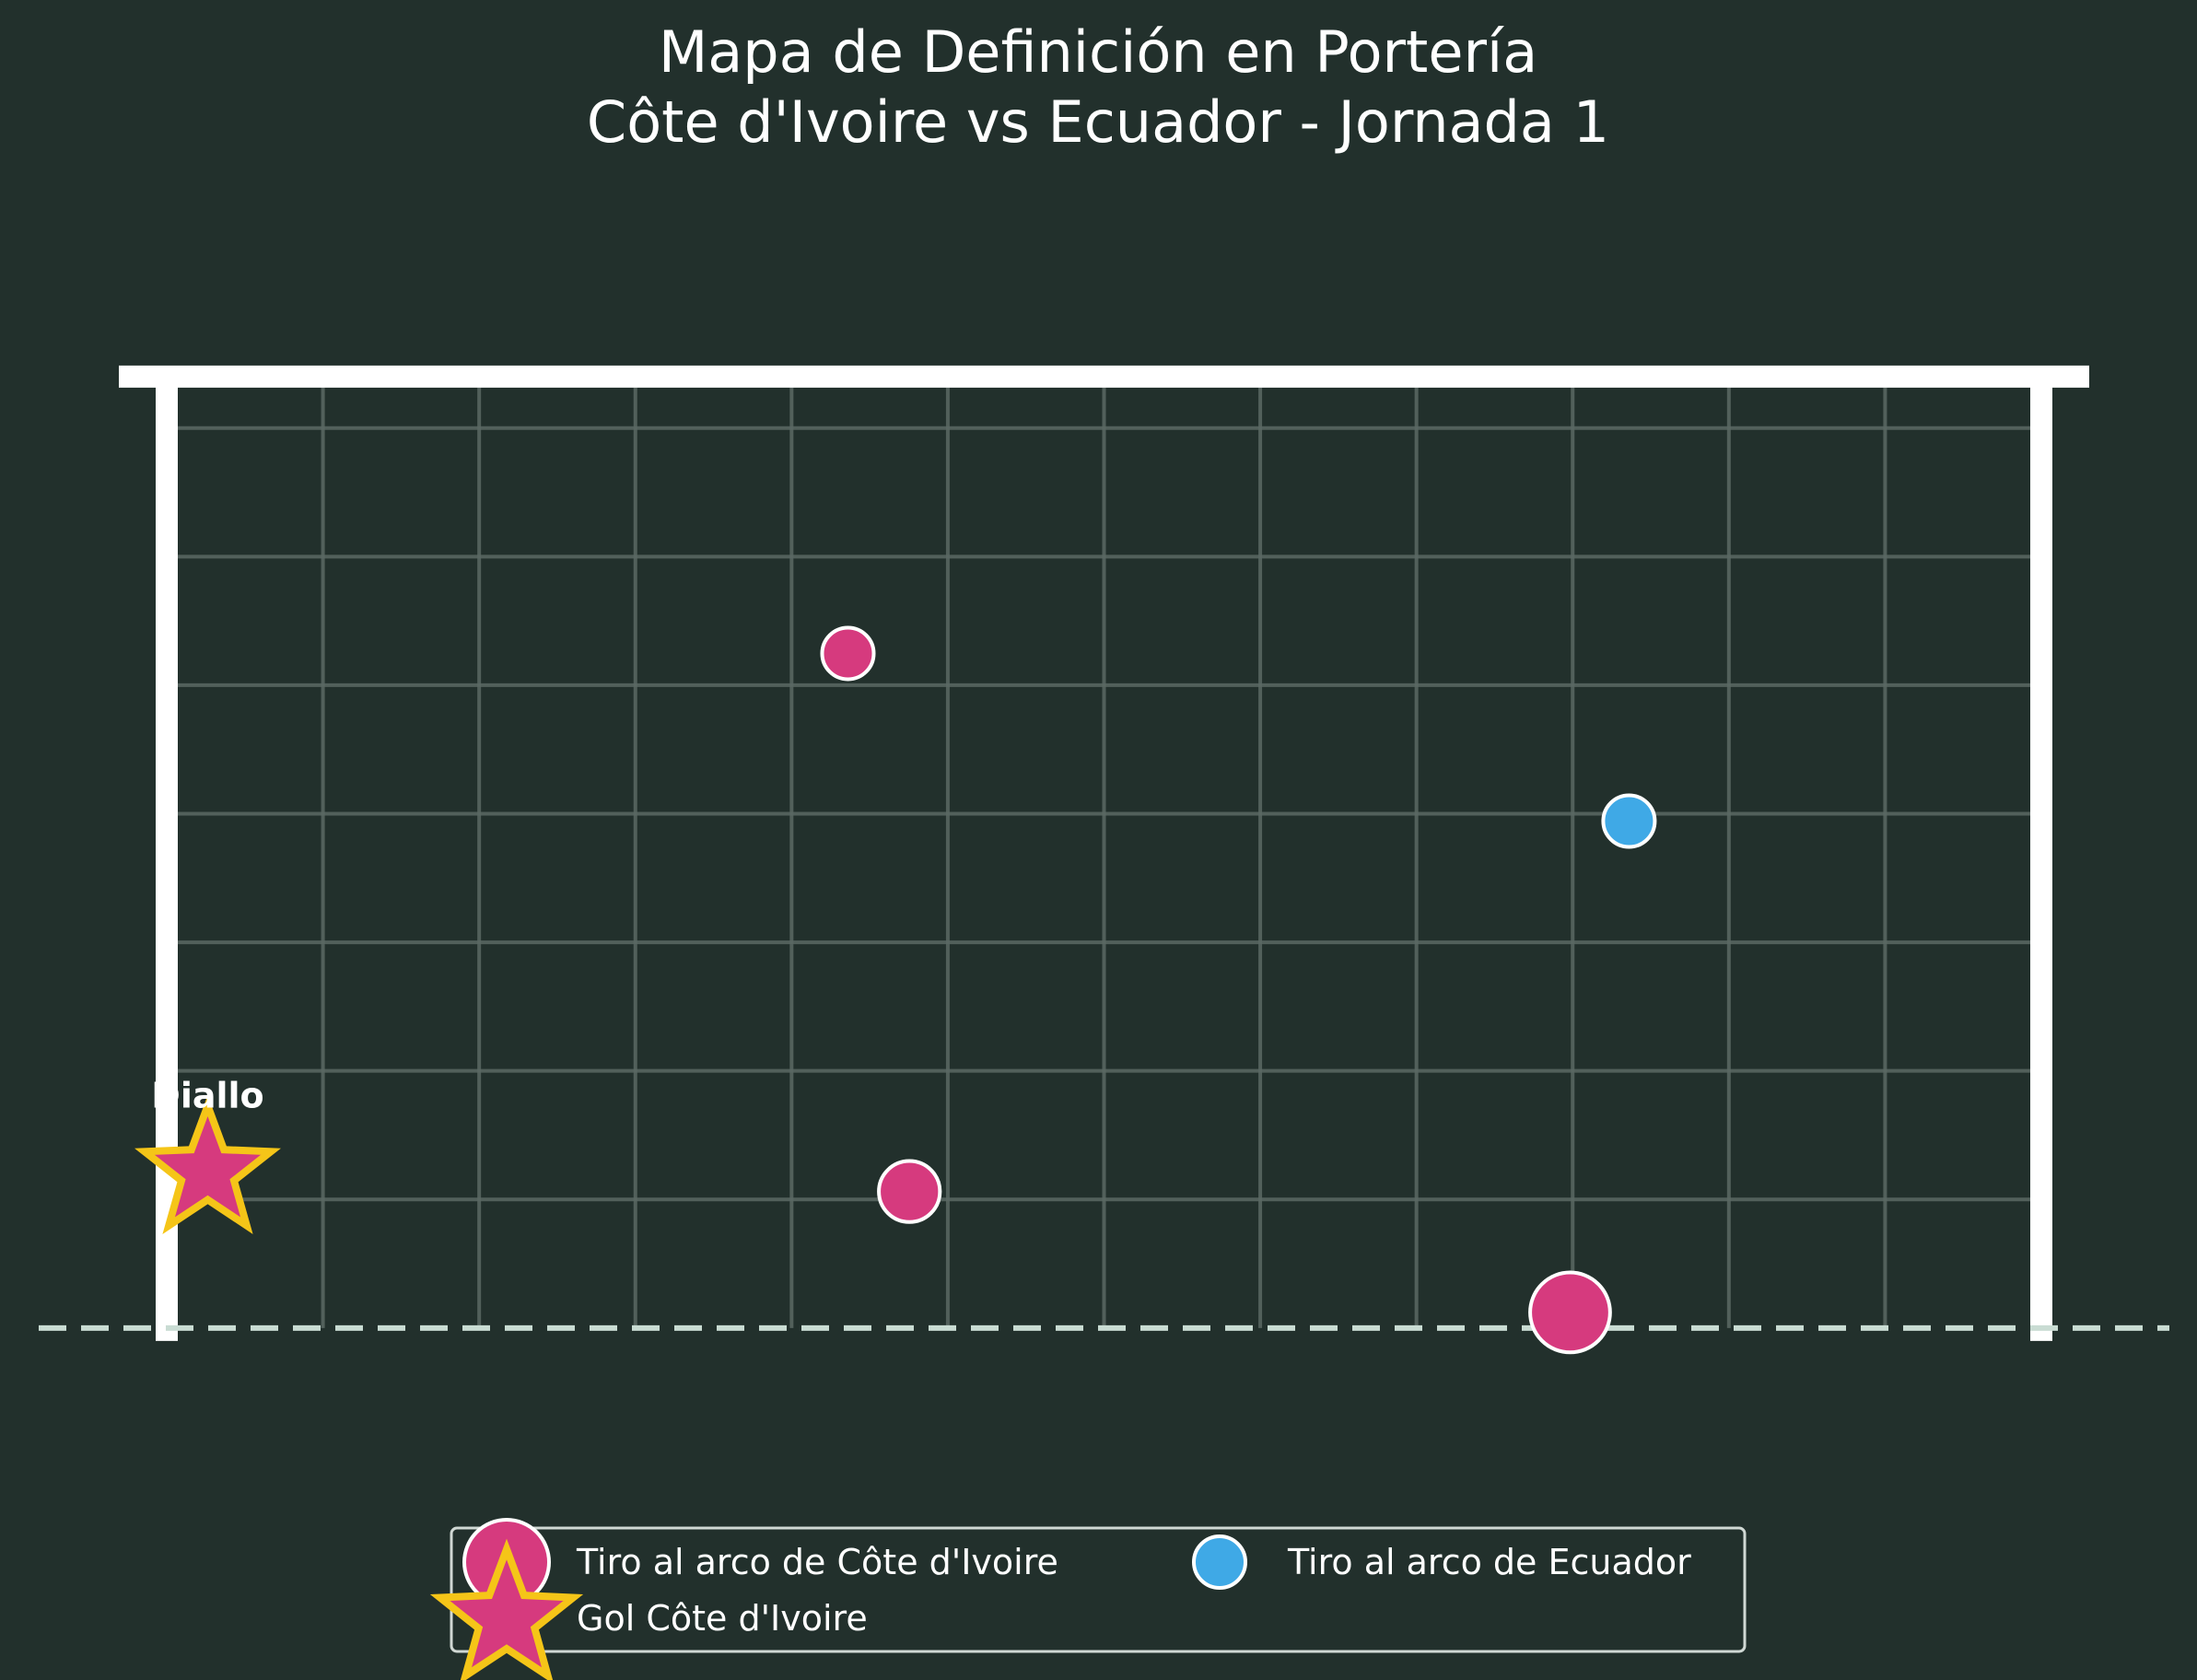 This screenshot has height=1680, width=2197. What do you see at coordinates (506, 1609) in the screenshot?
I see `legend-star-marker` at bounding box center [506, 1609].